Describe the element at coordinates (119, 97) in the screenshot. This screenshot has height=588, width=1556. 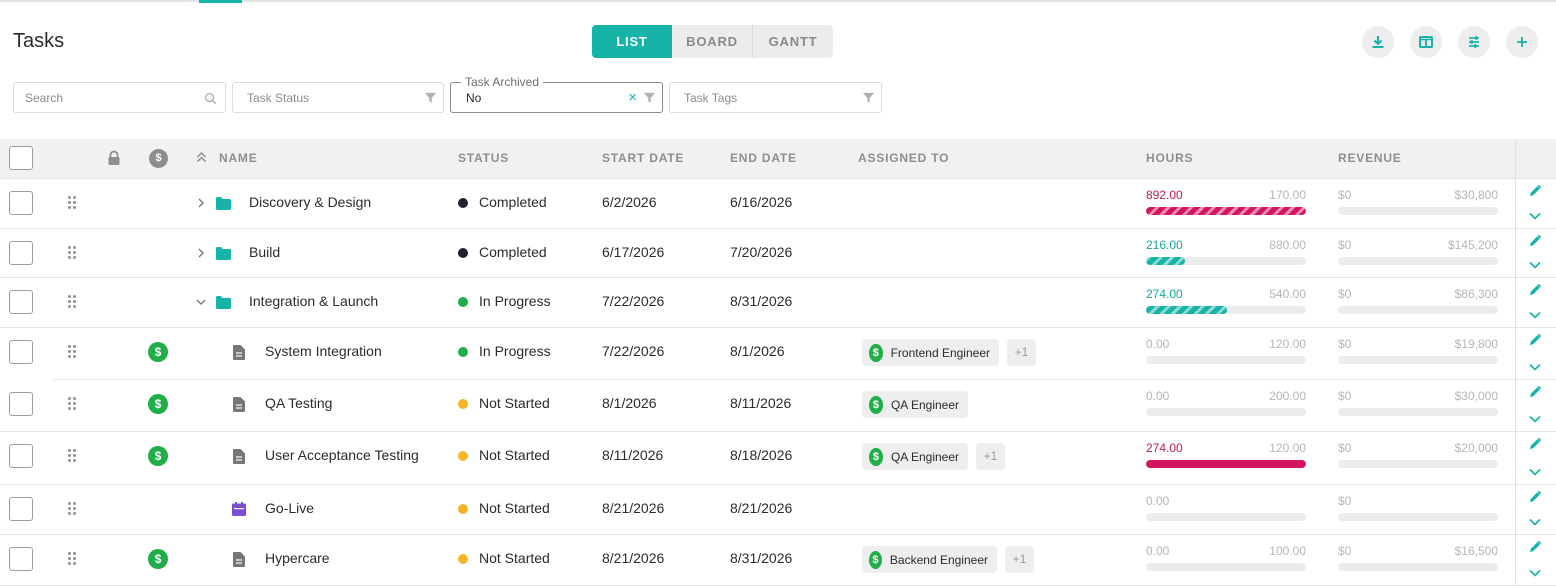
I see `search-input: Search` at that location.